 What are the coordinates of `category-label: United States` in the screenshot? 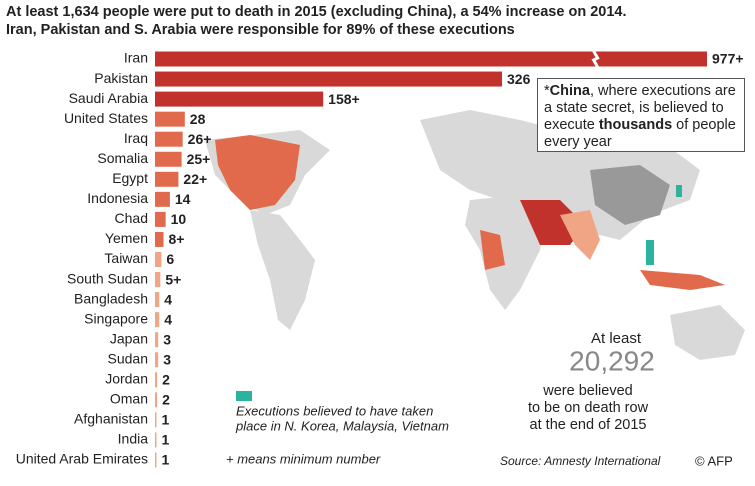 It's located at (106, 118).